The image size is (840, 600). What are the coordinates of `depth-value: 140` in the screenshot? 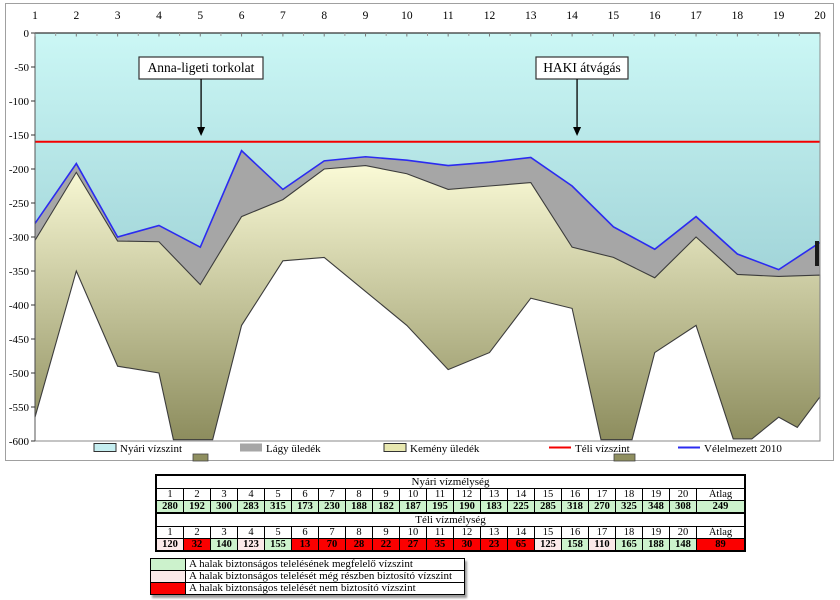 It's located at (224, 545).